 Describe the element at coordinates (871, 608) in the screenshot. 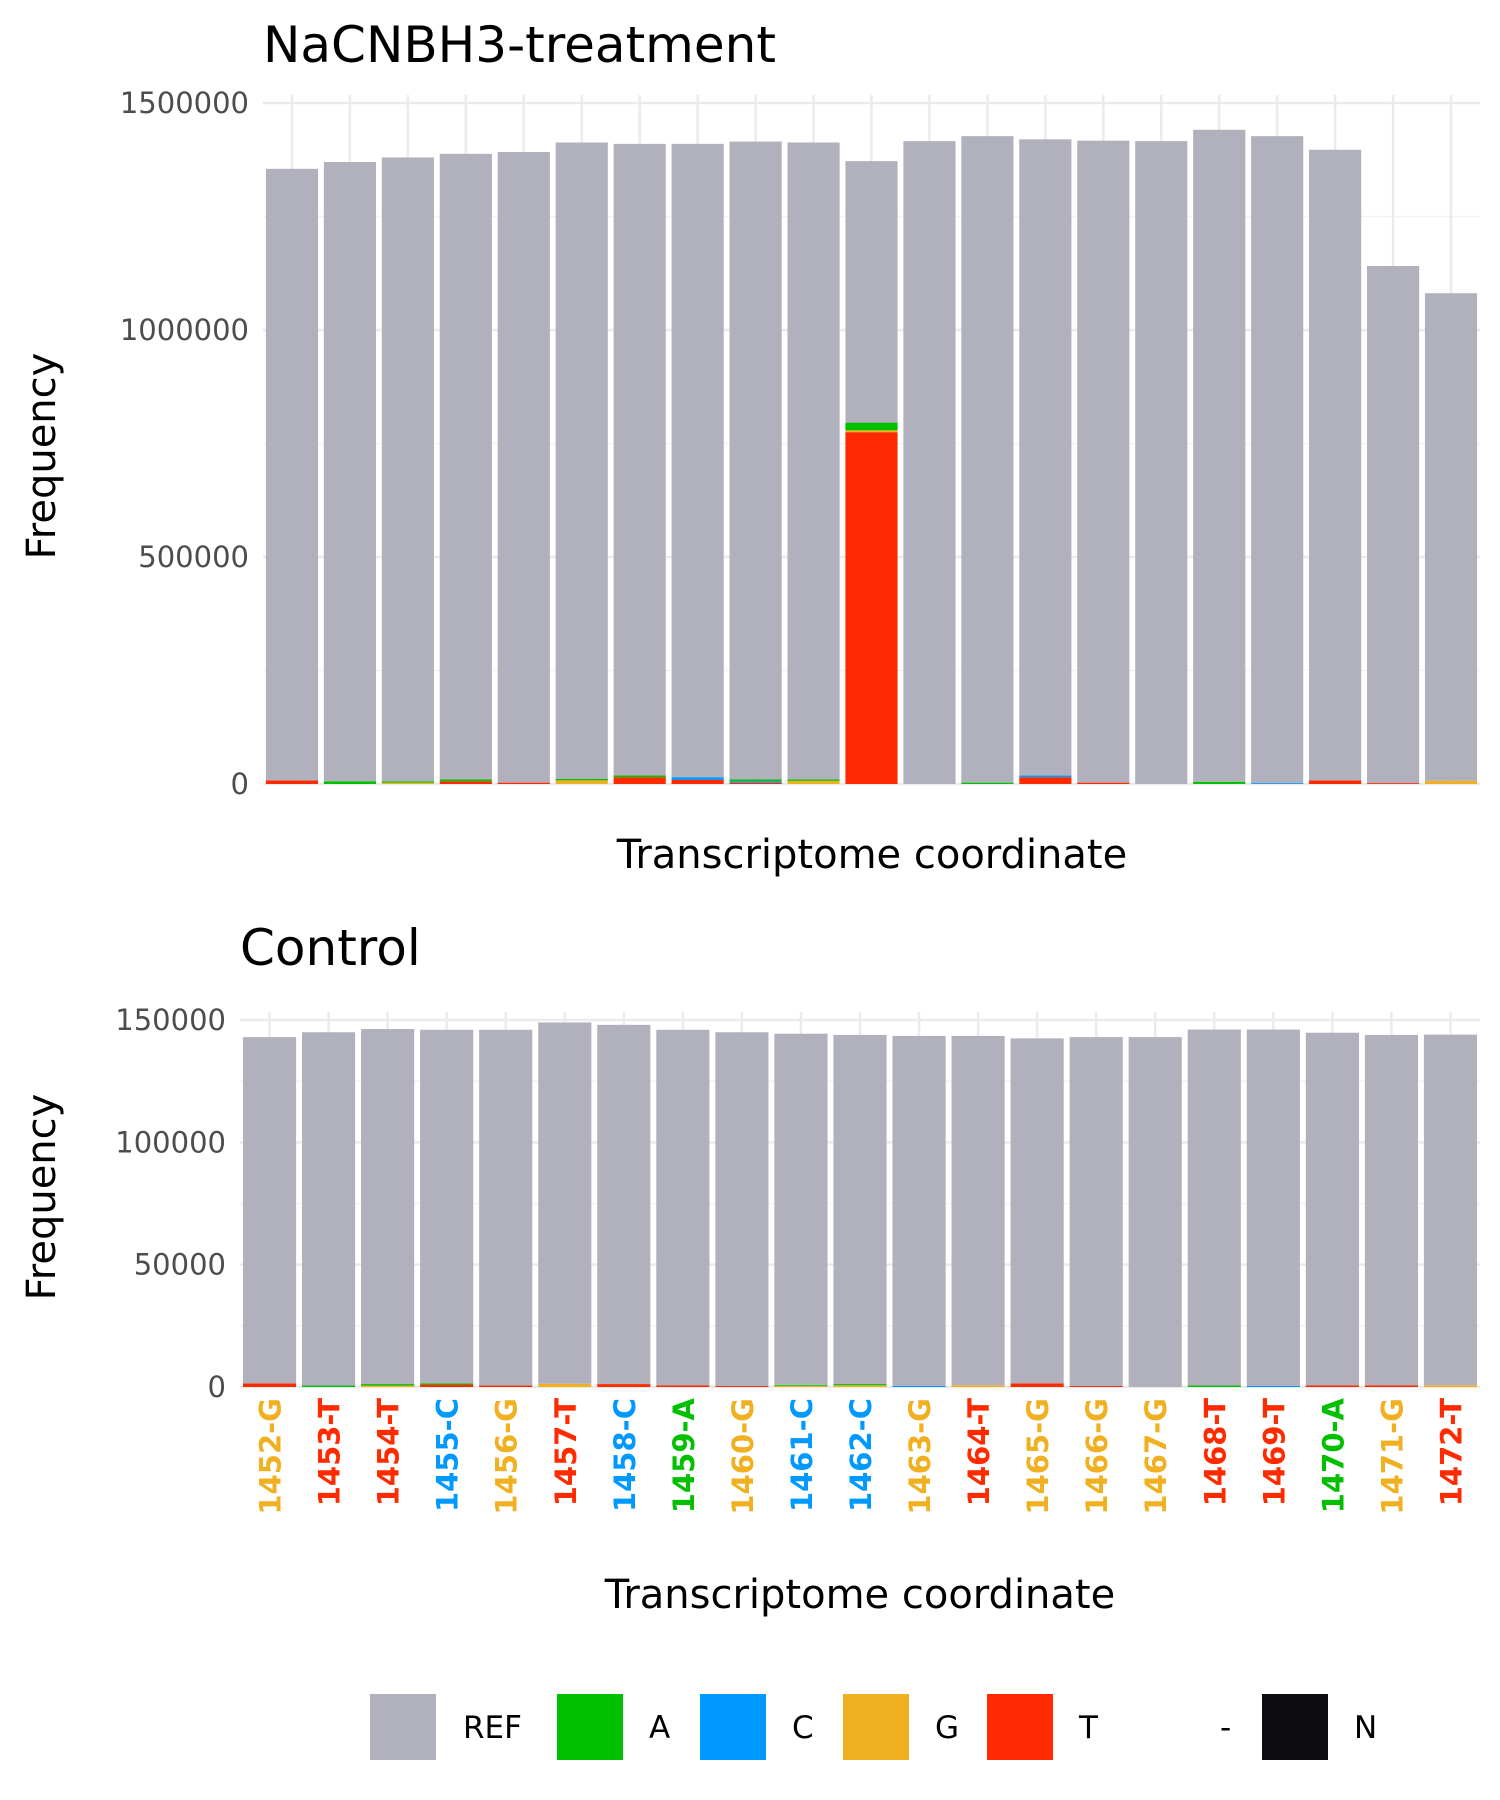

I see `bar-1462-C-T` at that location.